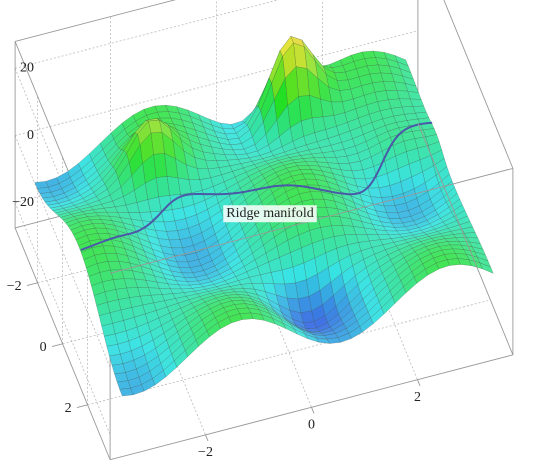  What do you see at coordinates (68, 408) in the screenshot?
I see `y-tick-label: 2` at bounding box center [68, 408].